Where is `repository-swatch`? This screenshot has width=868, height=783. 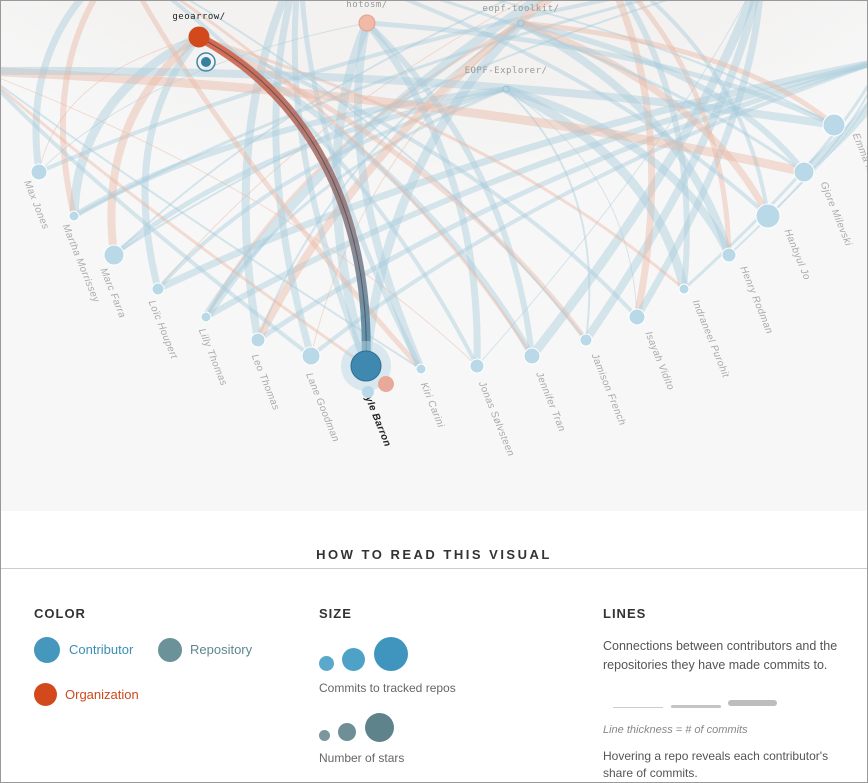
repository-swatch is located at coordinates (170, 650).